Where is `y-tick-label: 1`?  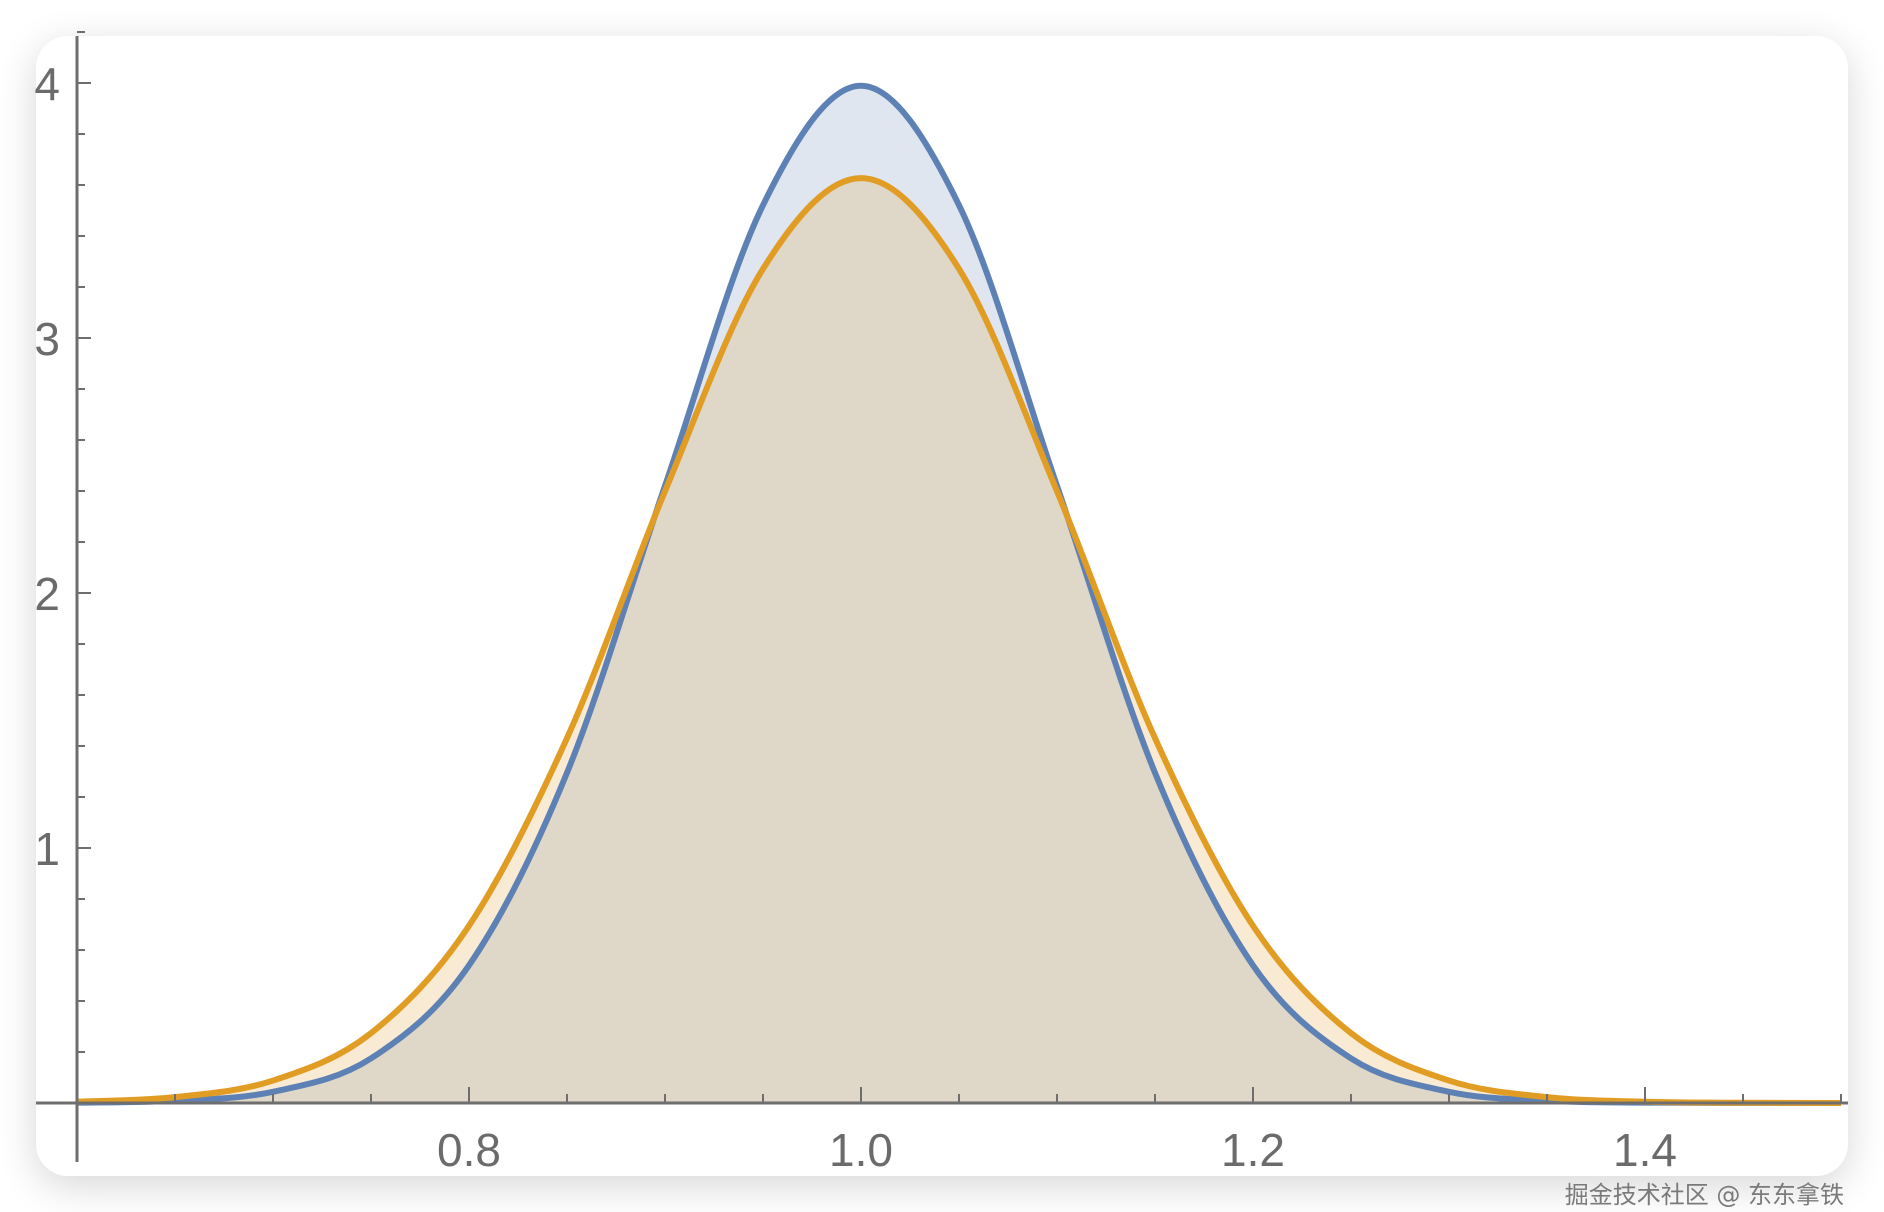 y-tick-label: 1 is located at coordinates (47, 849).